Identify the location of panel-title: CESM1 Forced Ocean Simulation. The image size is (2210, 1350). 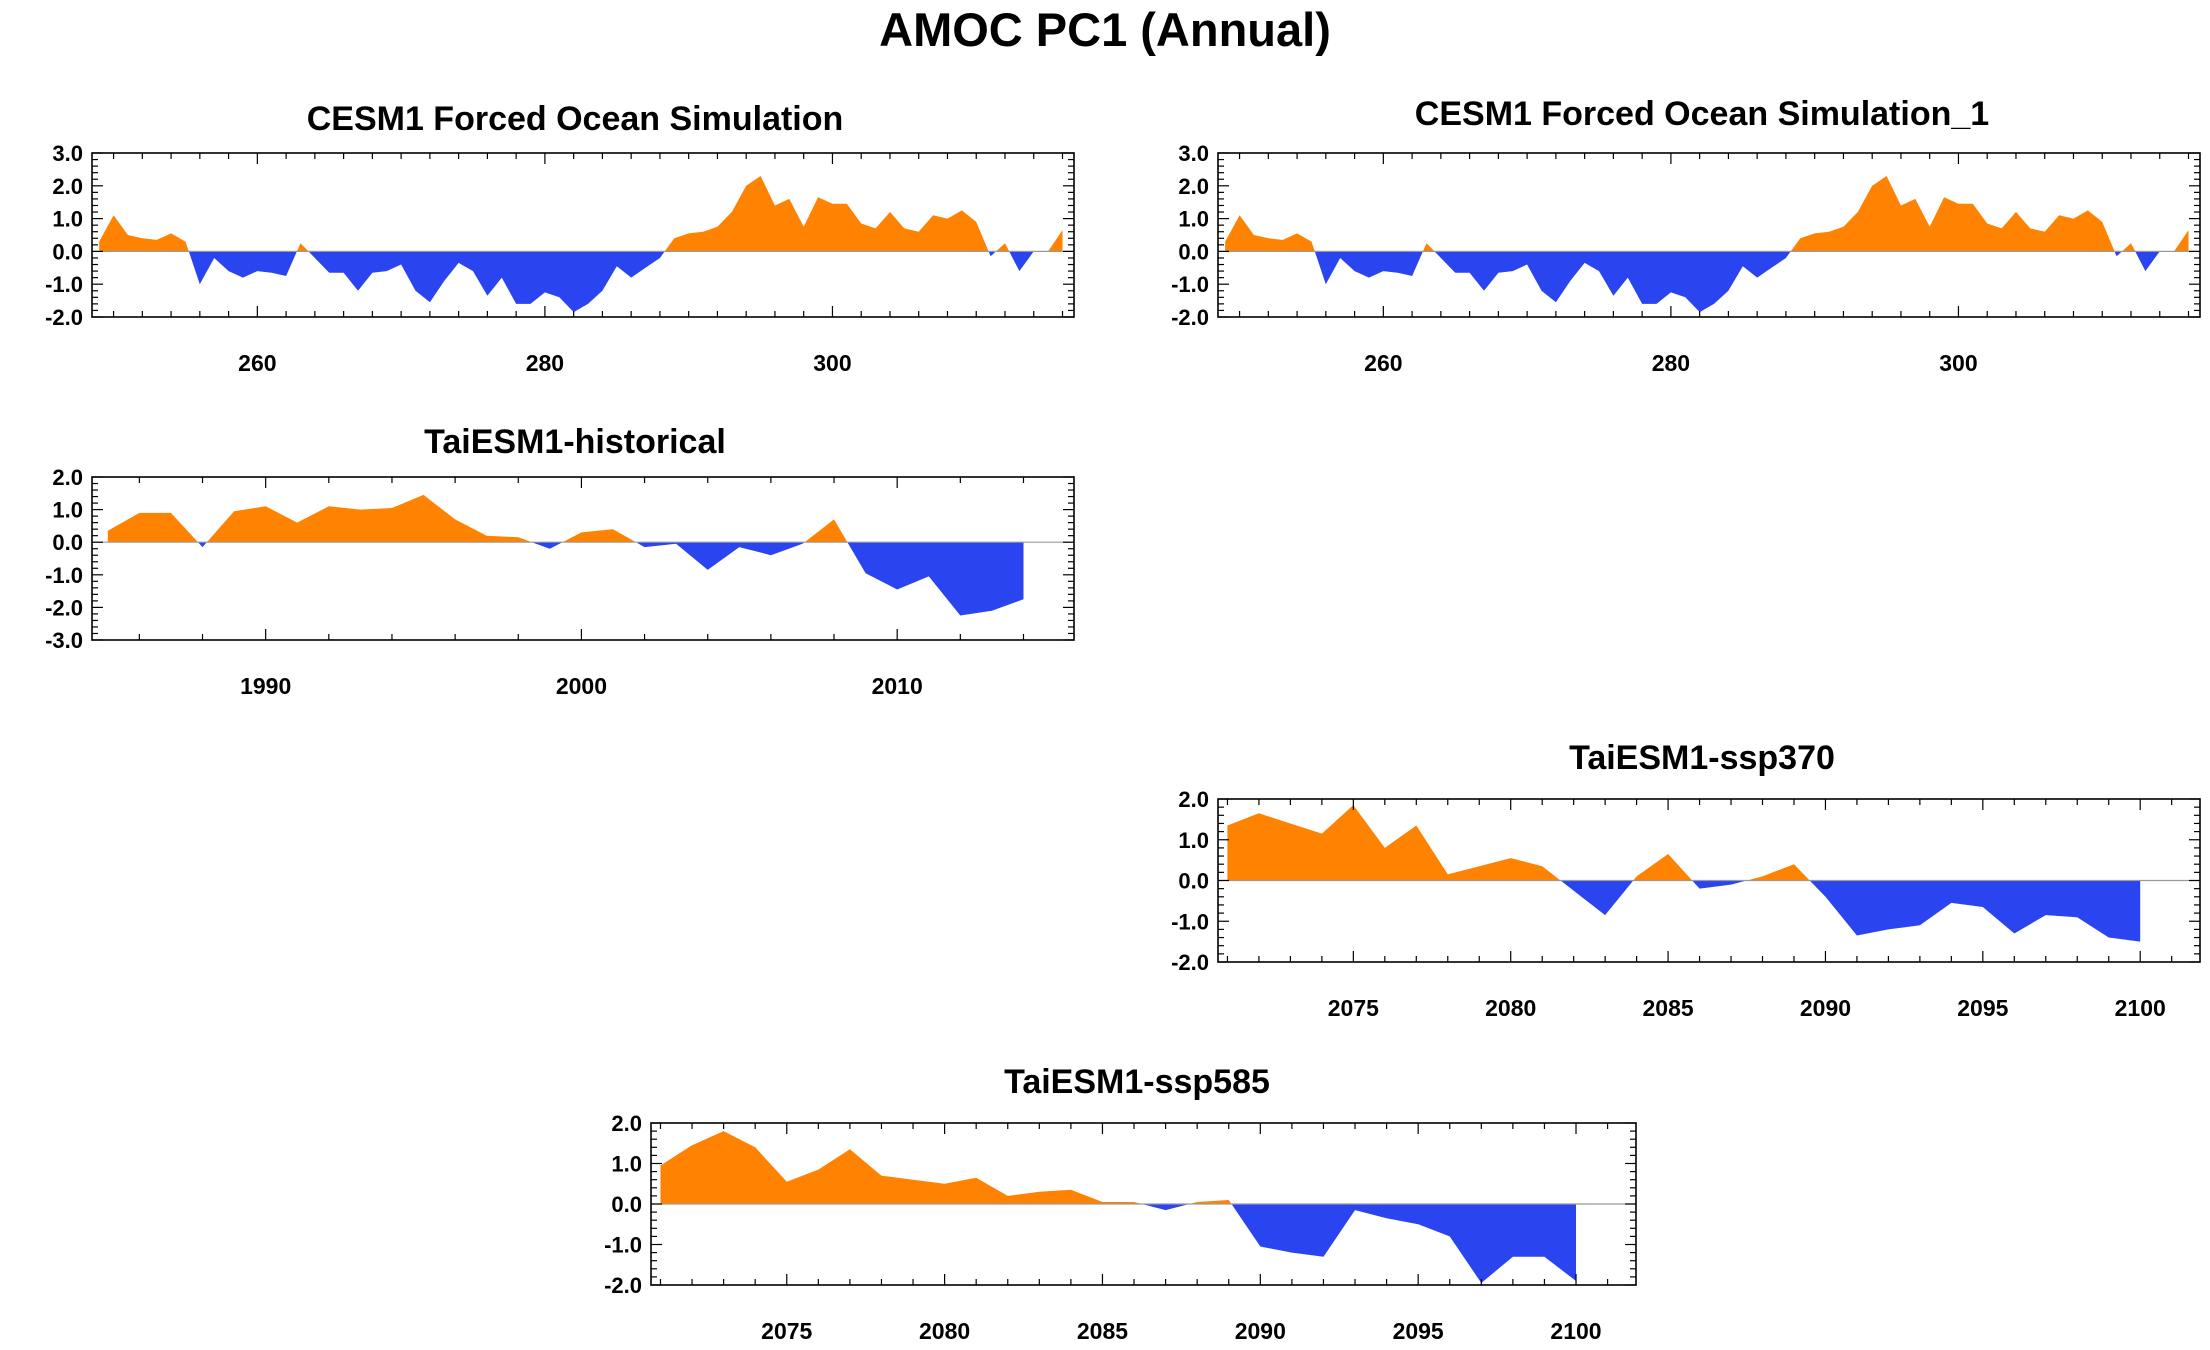
(575, 119).